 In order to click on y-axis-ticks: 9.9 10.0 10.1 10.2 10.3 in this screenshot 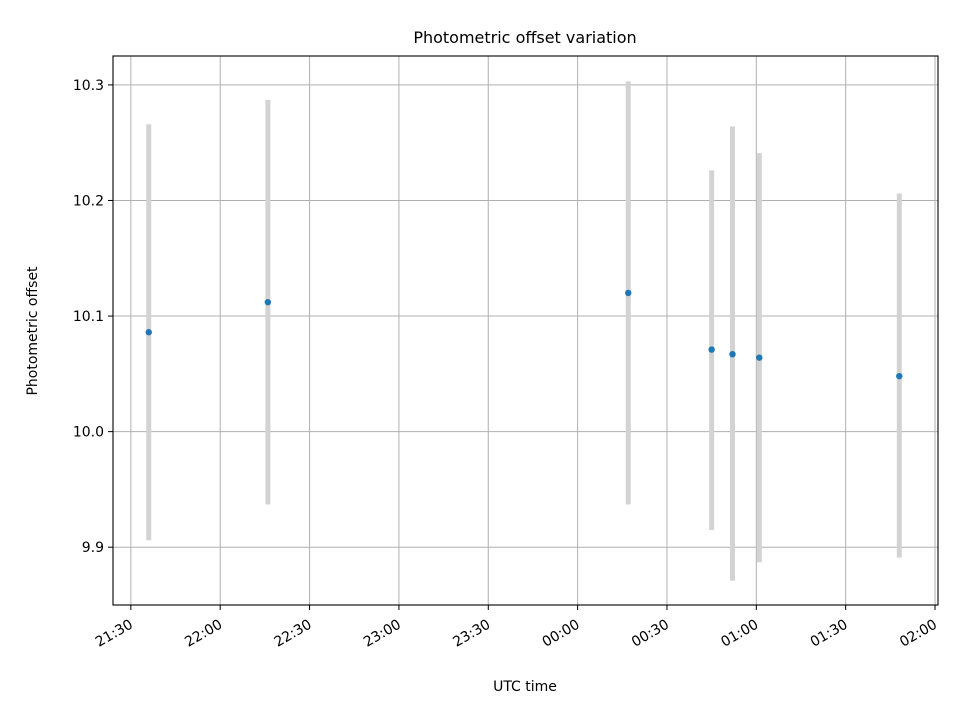, I will do `click(93, 317)`.